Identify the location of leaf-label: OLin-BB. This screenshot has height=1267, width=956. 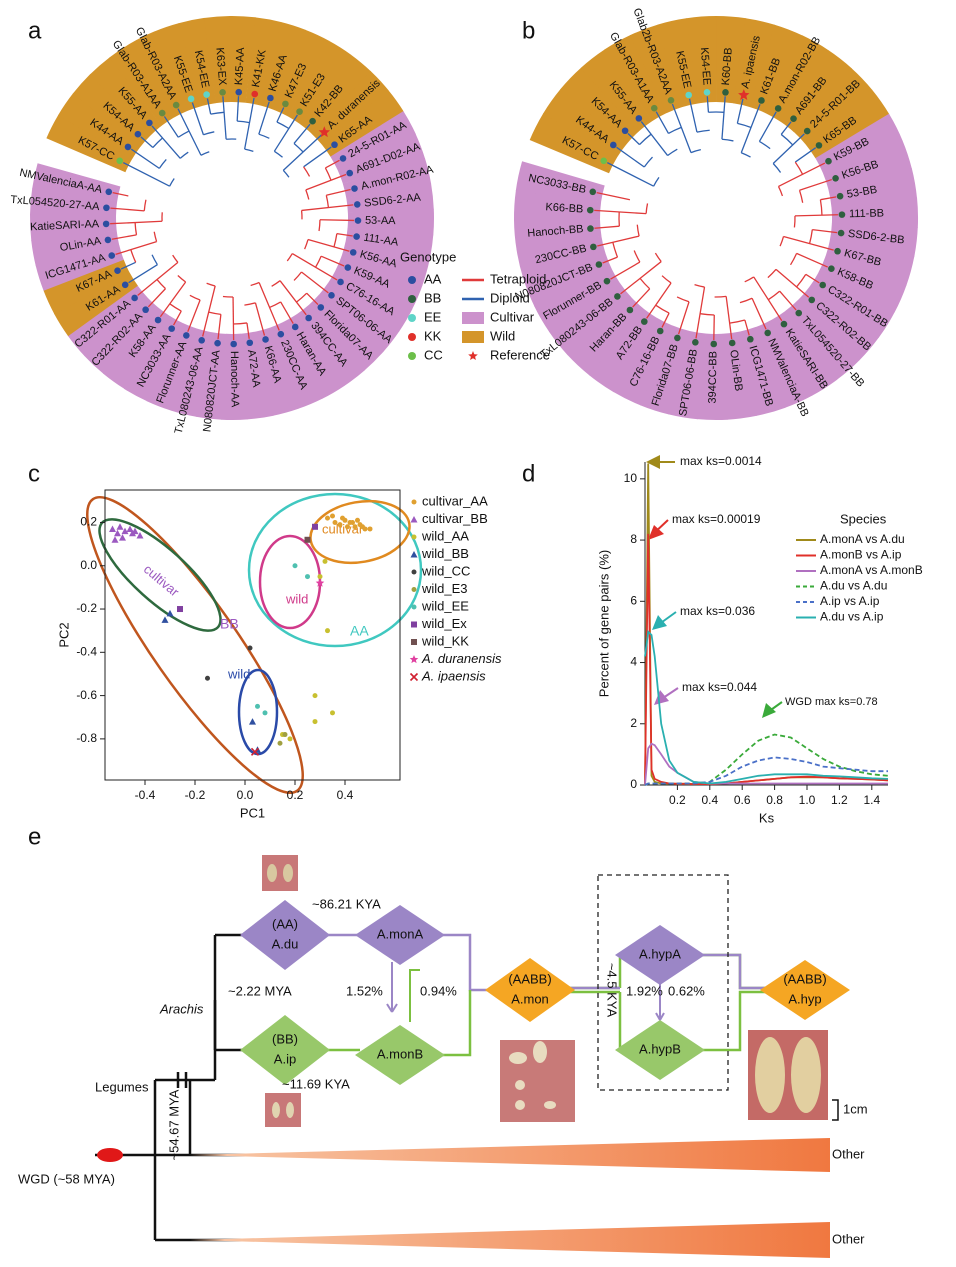
(735, 370).